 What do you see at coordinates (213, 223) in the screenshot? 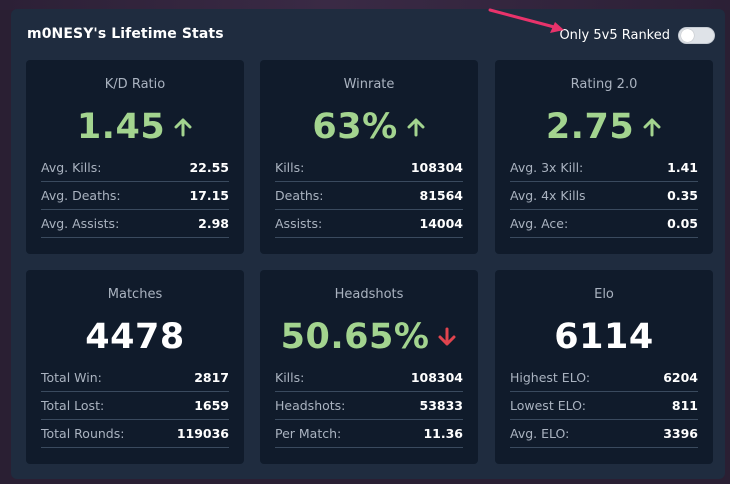
I see `stat-value: 2.98` at bounding box center [213, 223].